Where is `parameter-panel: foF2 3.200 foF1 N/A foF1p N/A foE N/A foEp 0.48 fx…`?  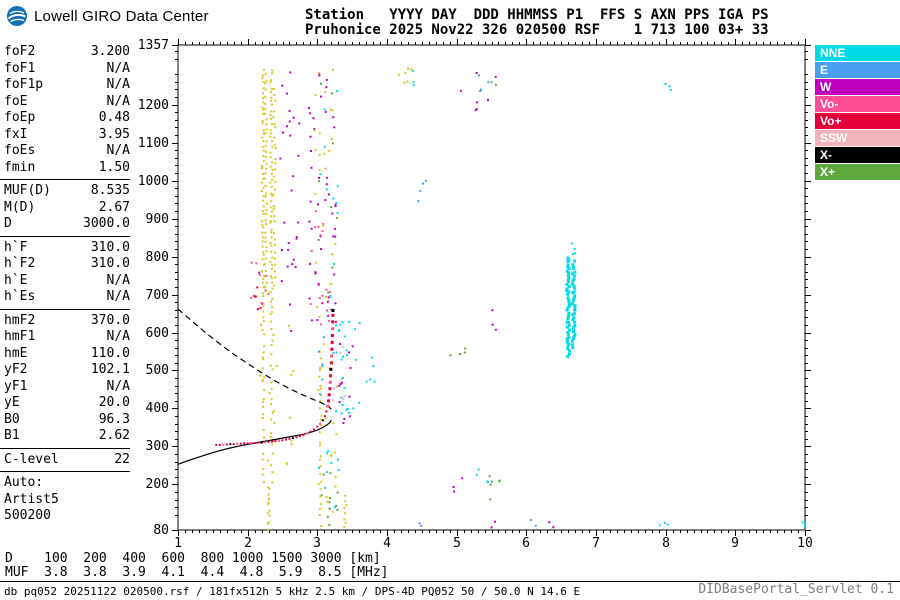
parameter-panel: foF2 3.200 foF1 N/A foF1p N/A foE N/A foEp 0.48 fx… is located at coordinates (65, 284).